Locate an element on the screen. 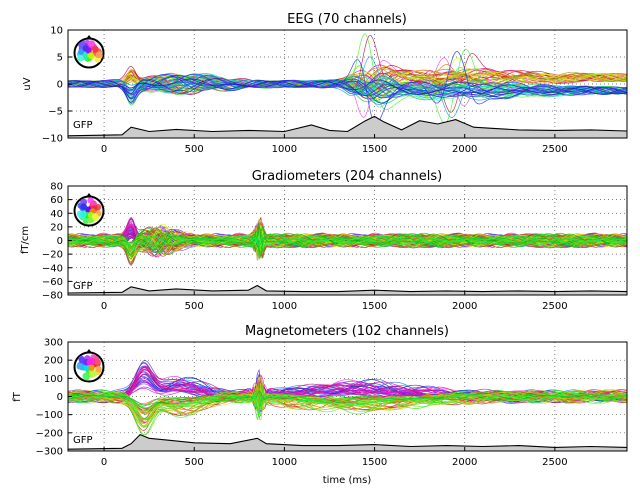  eeg-ytick-label: 0 is located at coordinates (60, 85).